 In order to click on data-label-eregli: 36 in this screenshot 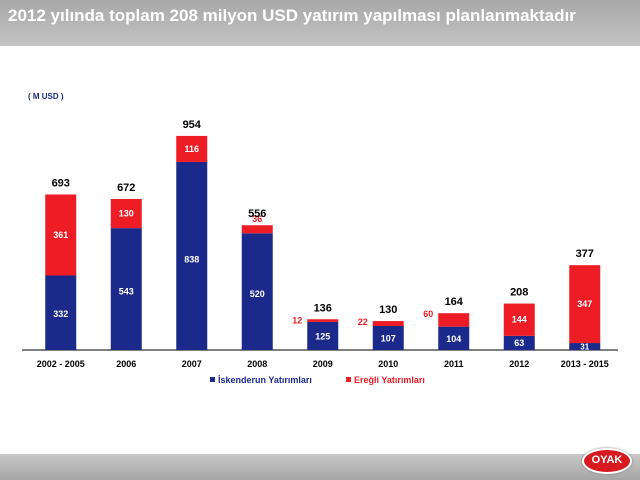, I will do `click(257, 219)`.